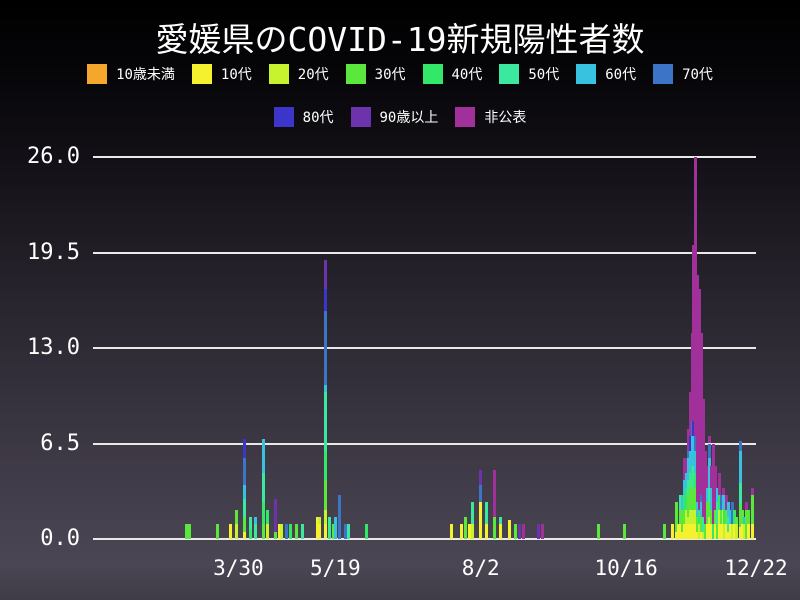 The width and height of the screenshot is (800, 600). What do you see at coordinates (244, 535) in the screenshot?
I see `bar-segment-4-2-a10` at bounding box center [244, 535].